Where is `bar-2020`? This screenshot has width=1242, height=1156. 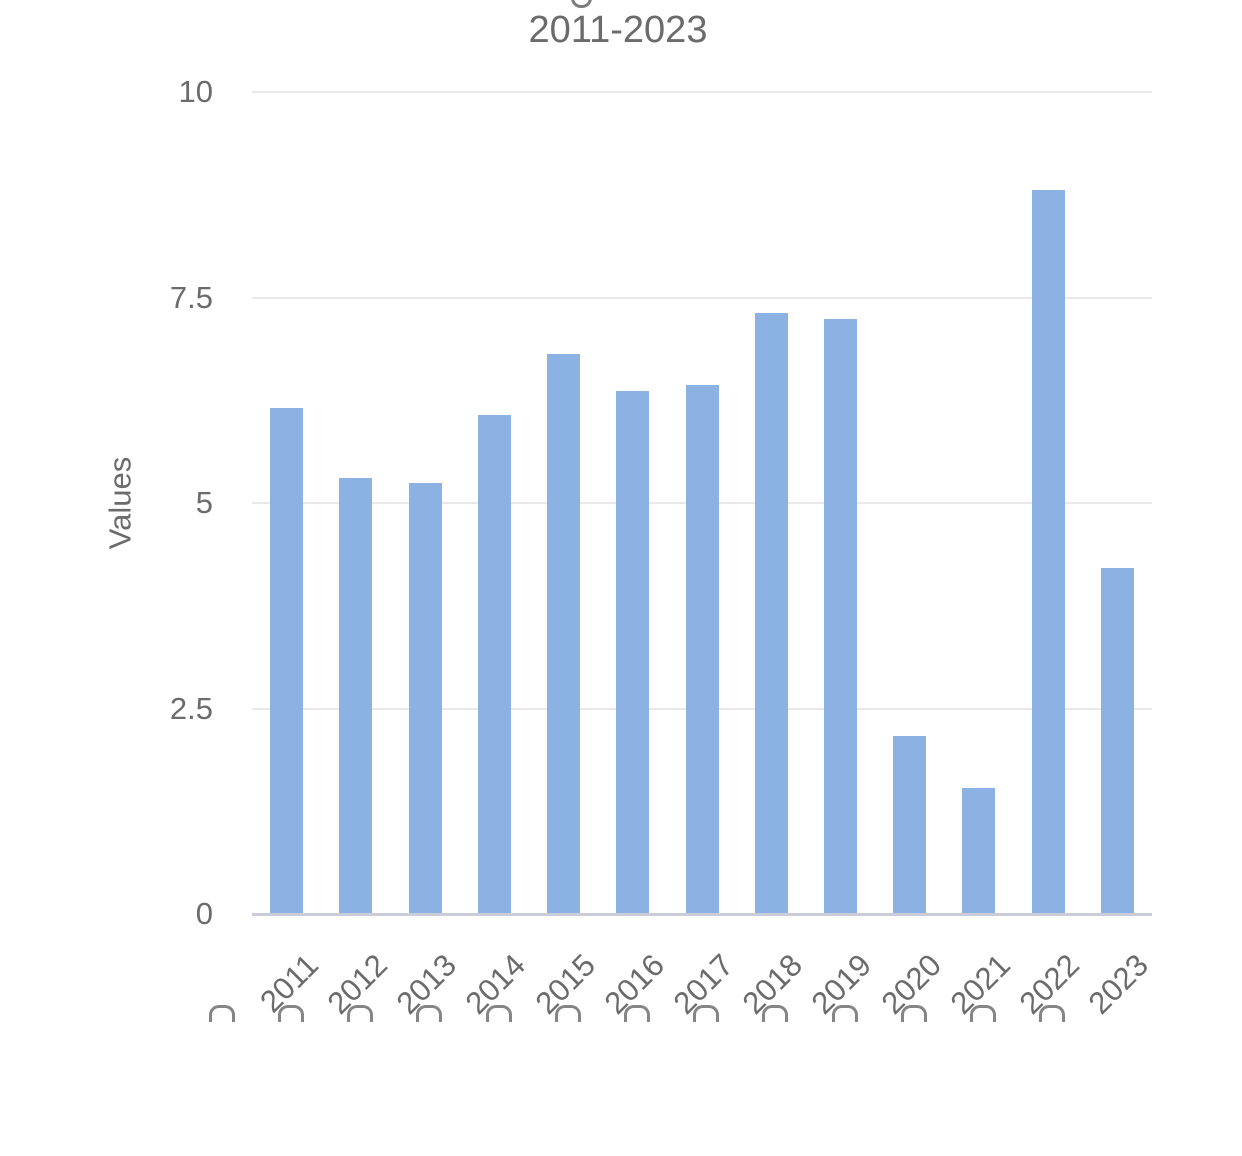 bar-2020 is located at coordinates (910, 824).